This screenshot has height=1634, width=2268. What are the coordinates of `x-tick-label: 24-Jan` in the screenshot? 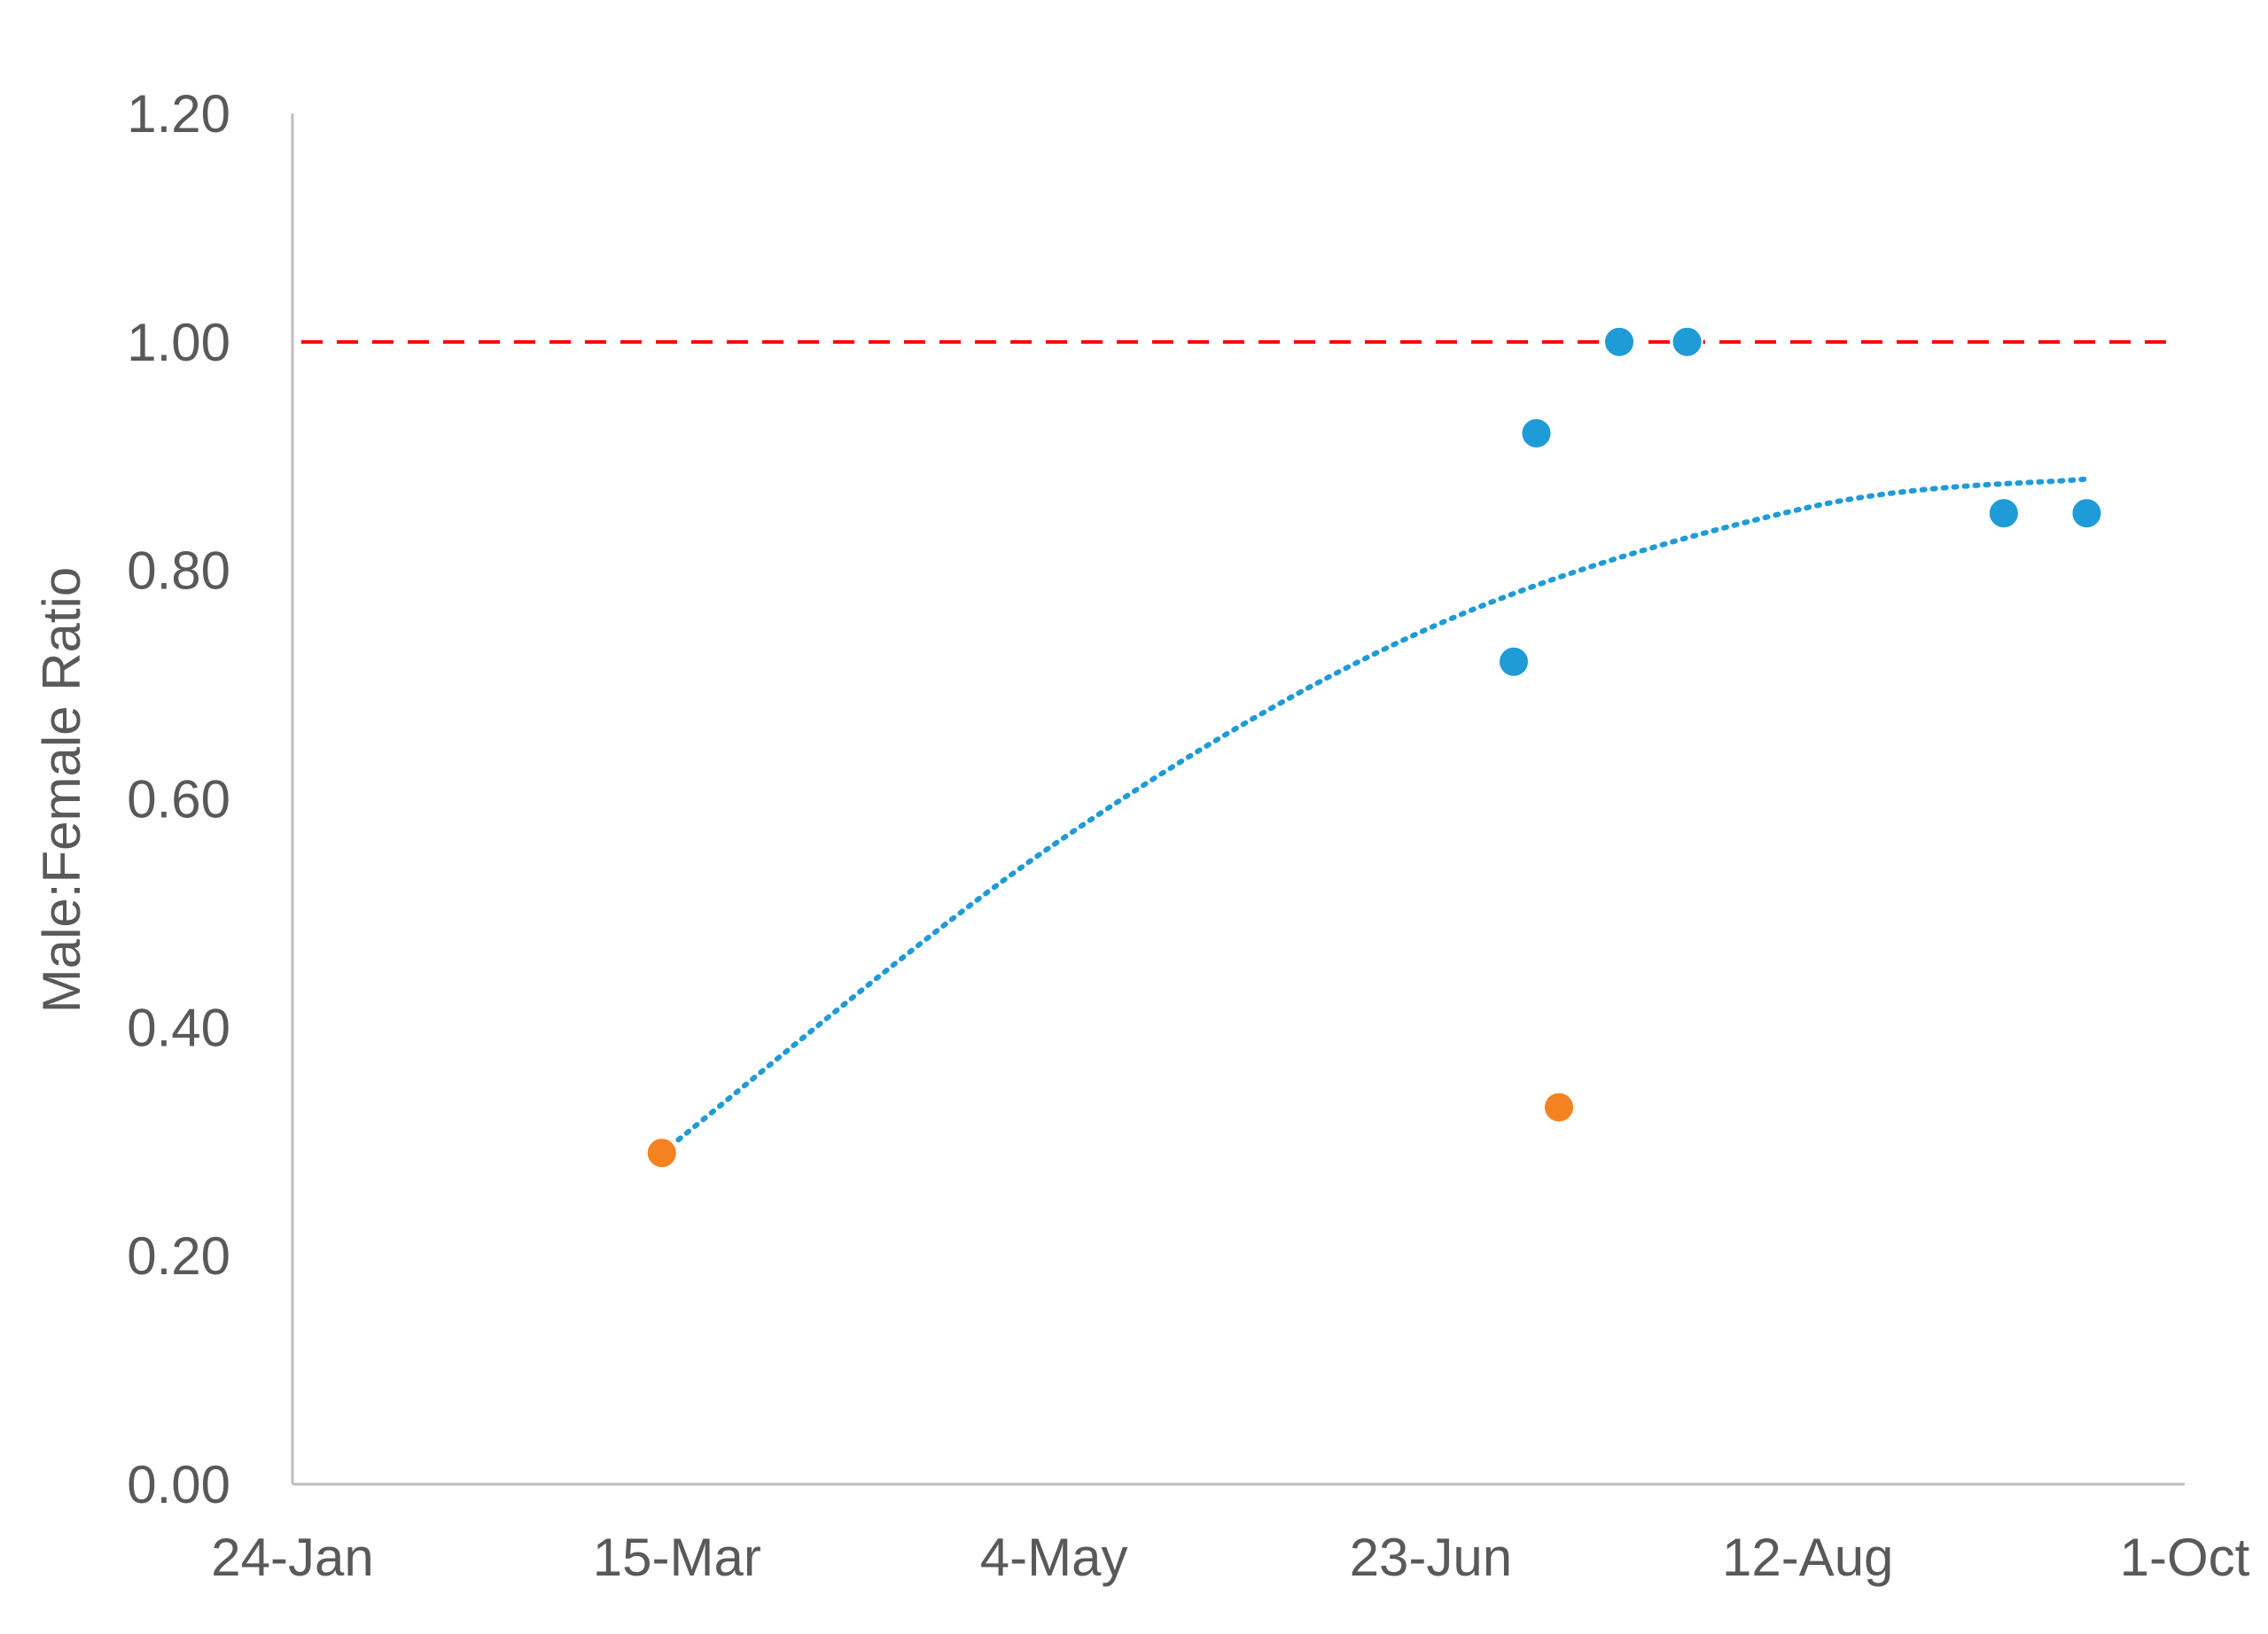 It's located at (292, 1557).